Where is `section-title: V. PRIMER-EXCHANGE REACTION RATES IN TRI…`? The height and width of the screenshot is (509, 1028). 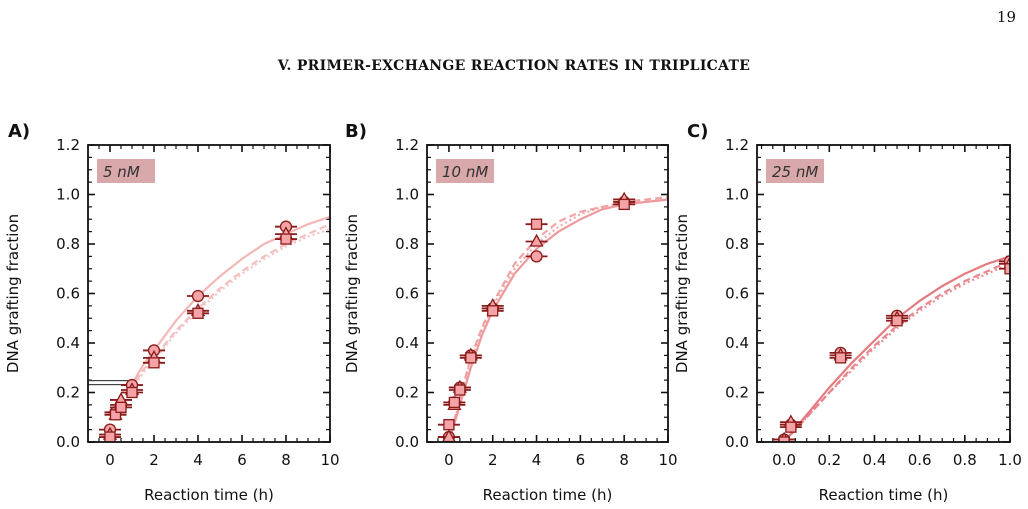
section-title: V. PRIMER-EXCHANGE REACTION RATES IN TRI… is located at coordinates (514, 66).